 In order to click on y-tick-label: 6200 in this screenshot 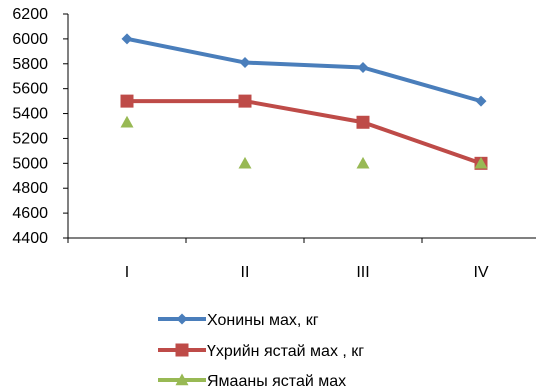, I will do `click(30, 14)`.